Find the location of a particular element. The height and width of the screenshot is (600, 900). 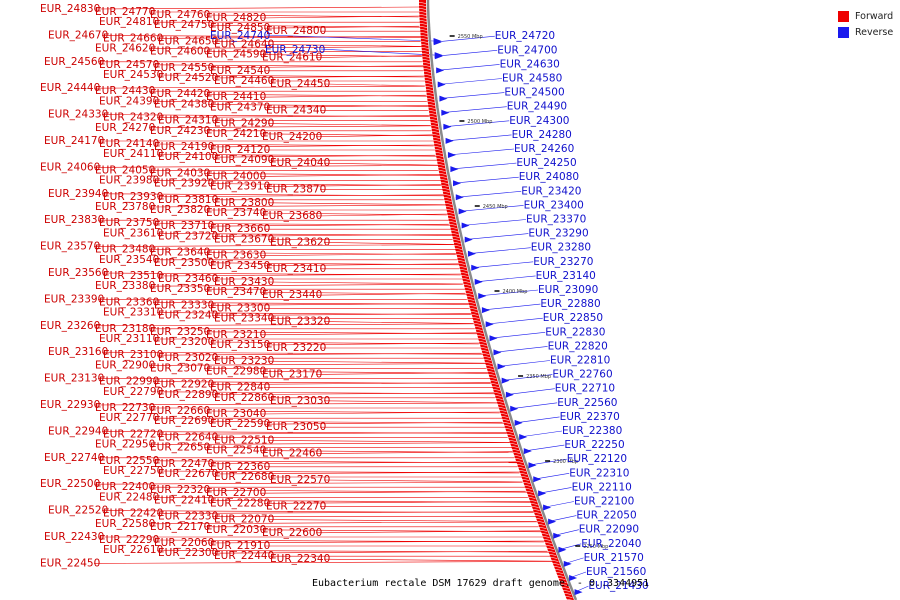

forward-gene-label: EUR_23680 is located at coordinates (292, 216).